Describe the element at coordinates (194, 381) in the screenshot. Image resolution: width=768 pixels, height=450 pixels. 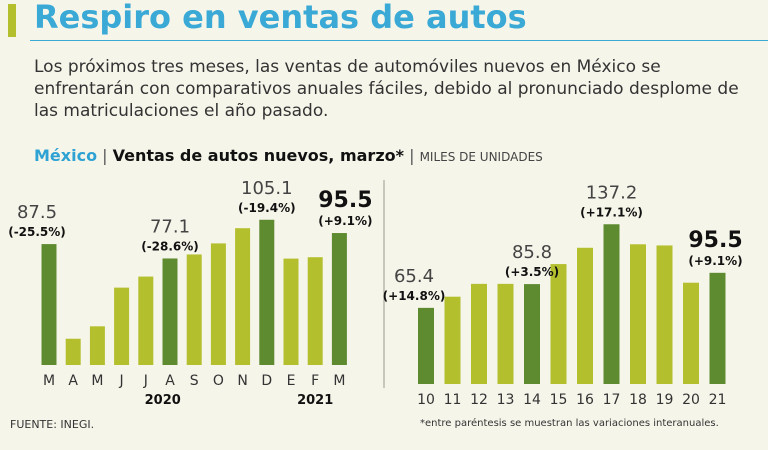
I see `tick-label: S` at that location.